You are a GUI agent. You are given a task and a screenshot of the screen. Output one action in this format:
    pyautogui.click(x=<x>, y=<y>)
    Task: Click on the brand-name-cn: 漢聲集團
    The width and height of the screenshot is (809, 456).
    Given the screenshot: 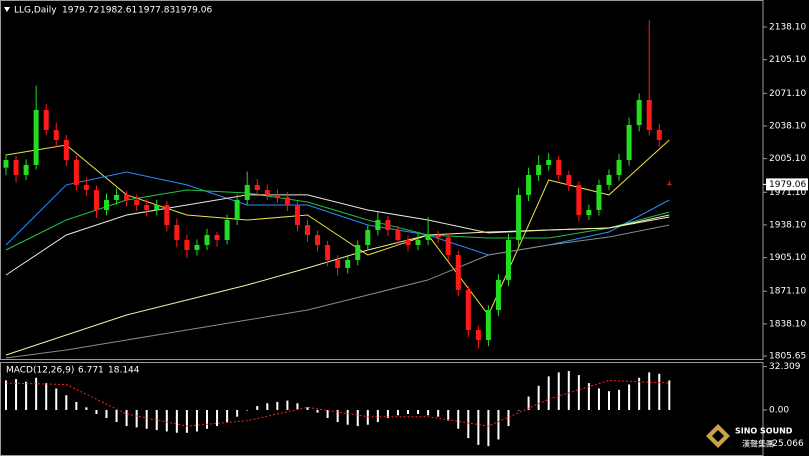 What is the action you would take?
    pyautogui.click(x=758, y=444)
    